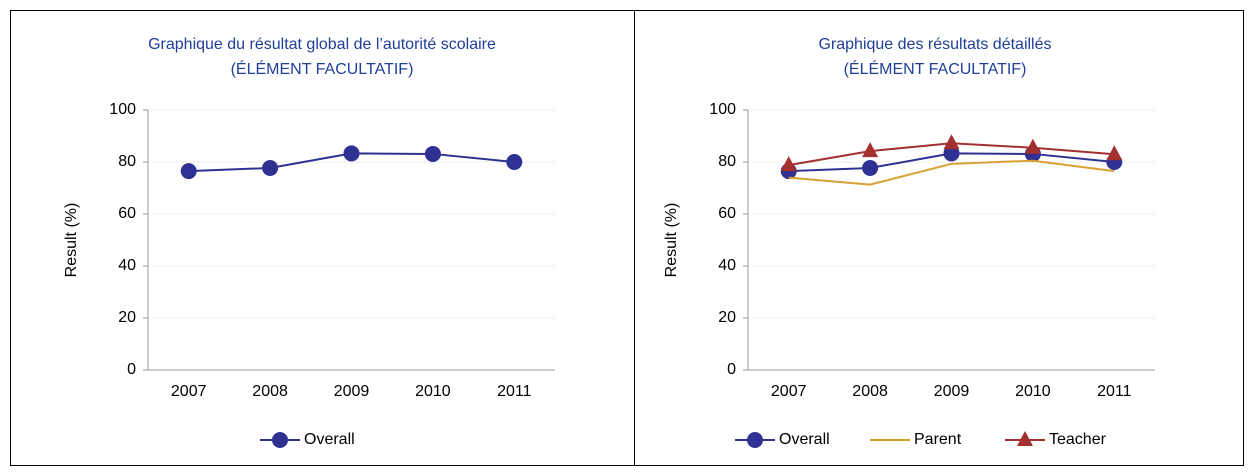 The image size is (1254, 472). What do you see at coordinates (1078, 439) in the screenshot?
I see `legend-label: Teacher` at bounding box center [1078, 439].